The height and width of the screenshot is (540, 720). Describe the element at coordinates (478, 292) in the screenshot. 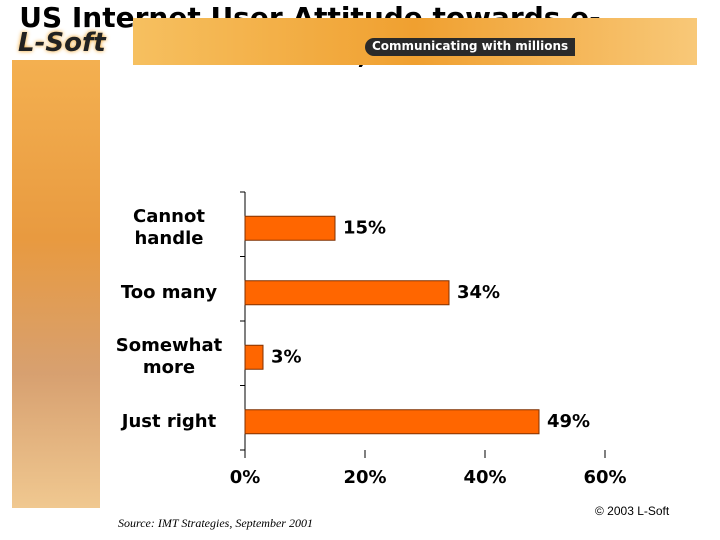

I see `value-label: 34%` at that location.